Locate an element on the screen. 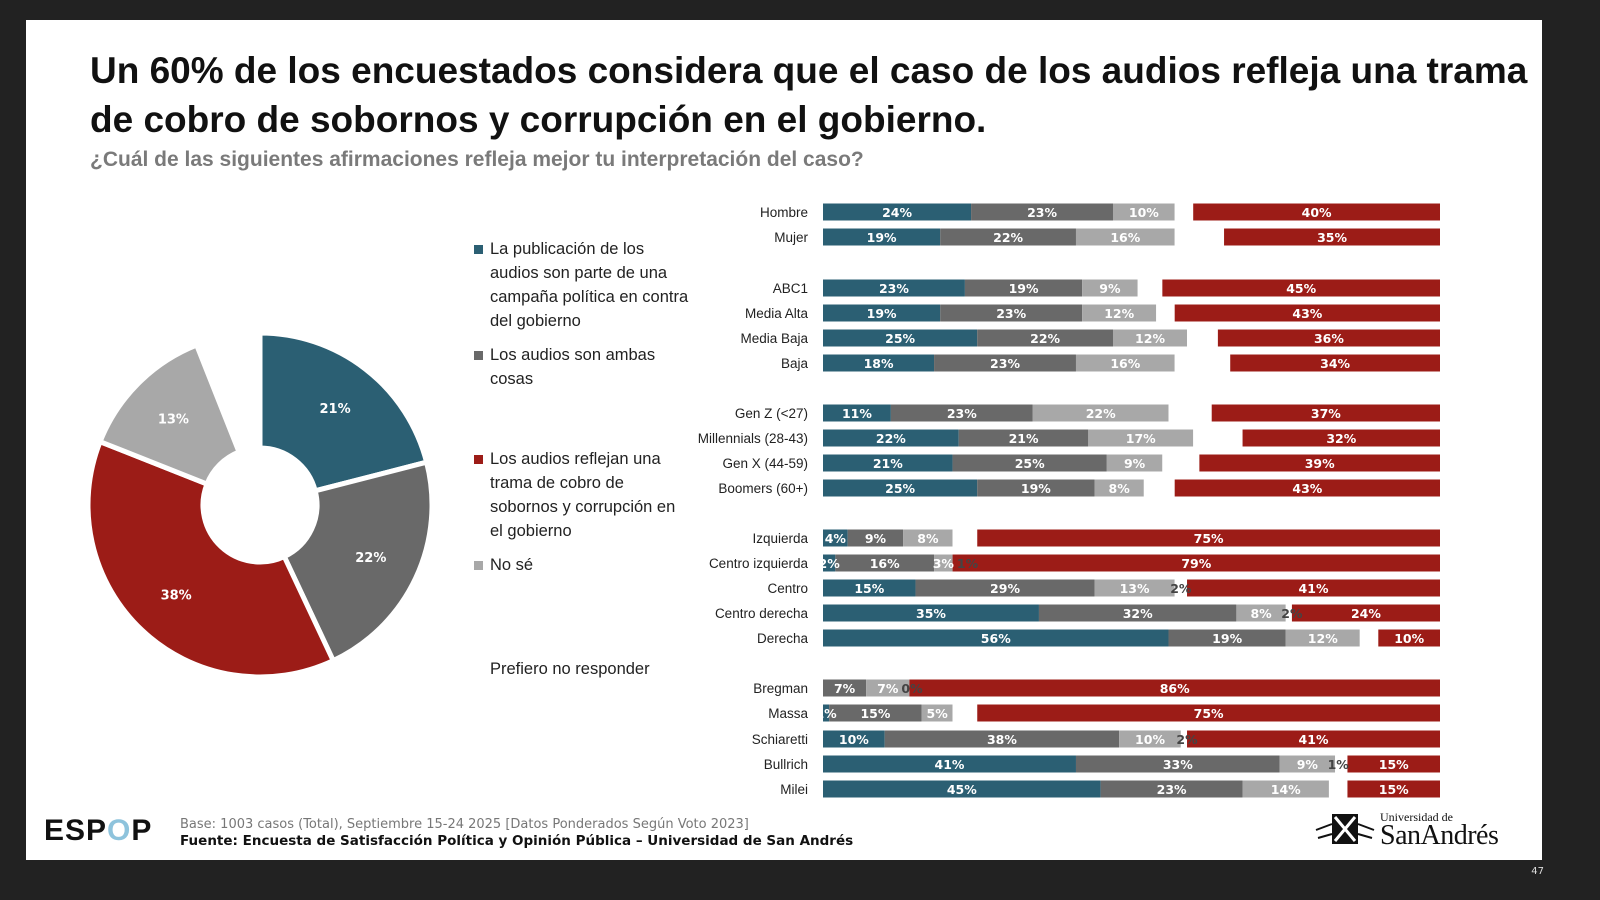  bar-label-ambas: 15% is located at coordinates (875, 713).